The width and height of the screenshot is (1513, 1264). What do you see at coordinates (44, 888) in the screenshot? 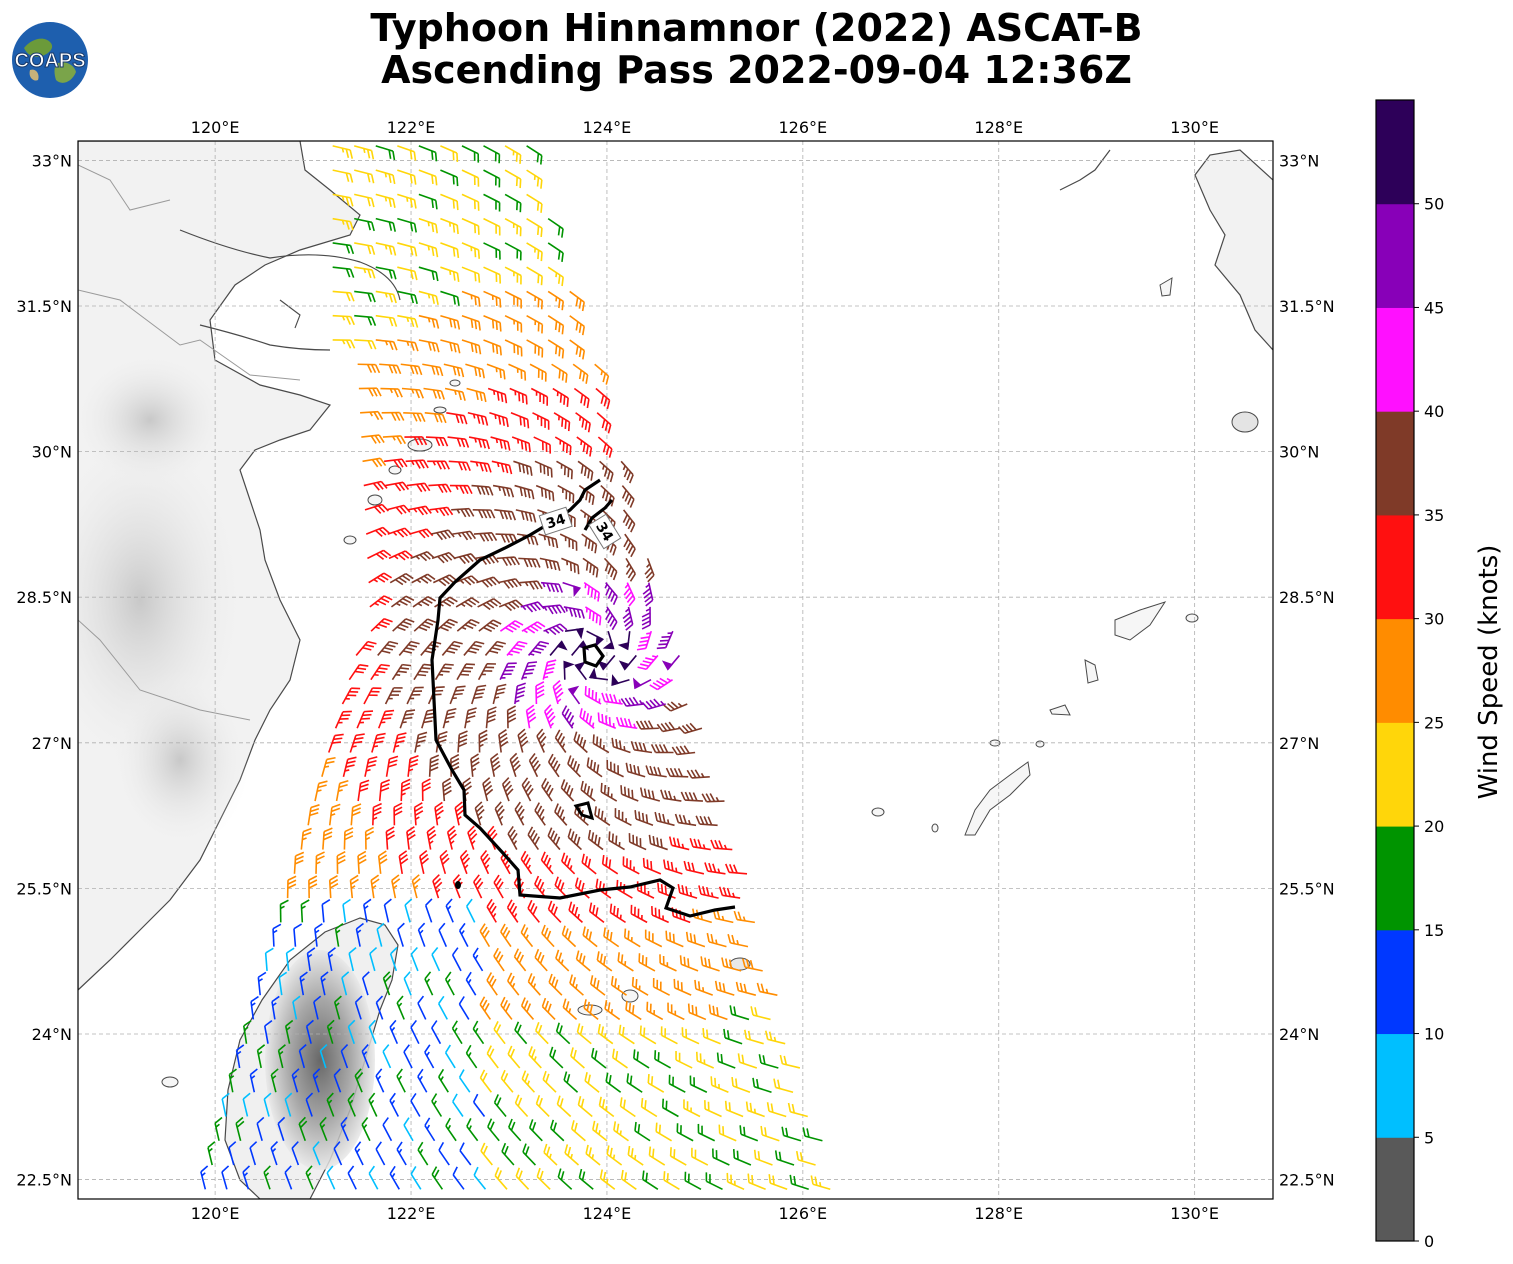
I see `lat-tick-label: 25.5°N` at bounding box center [44, 888].